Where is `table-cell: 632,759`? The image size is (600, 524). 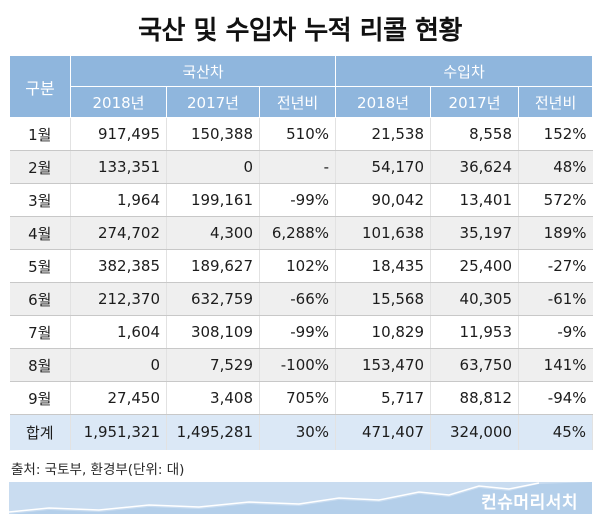
table-cell: 632,759 is located at coordinates (213, 299).